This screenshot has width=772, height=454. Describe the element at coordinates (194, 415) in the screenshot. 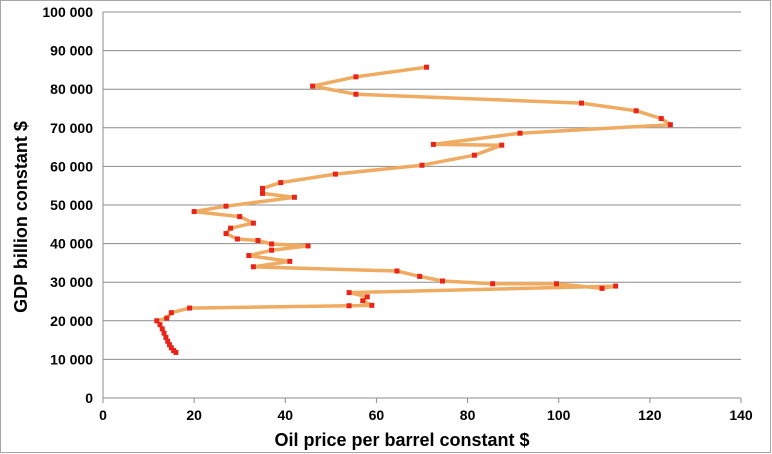

I see `x-tick-label: 20` at that location.